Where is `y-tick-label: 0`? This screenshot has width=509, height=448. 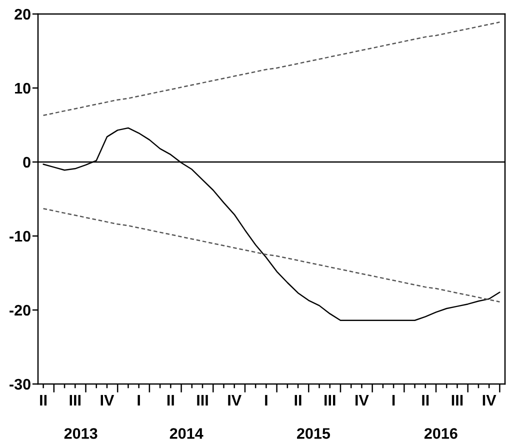 y-tick-label: 0 is located at coordinates (26, 162).